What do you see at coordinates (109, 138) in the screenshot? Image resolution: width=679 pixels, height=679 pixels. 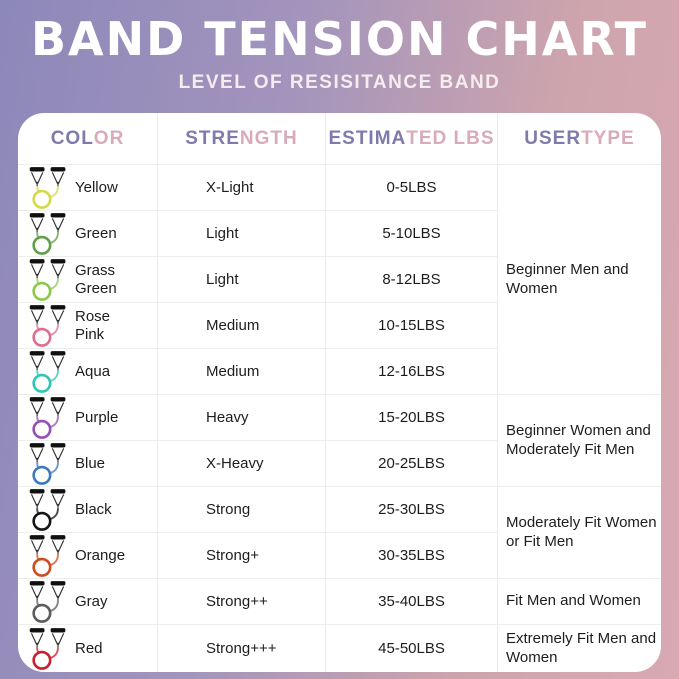 I see `header-color-part2: OR` at bounding box center [109, 138].